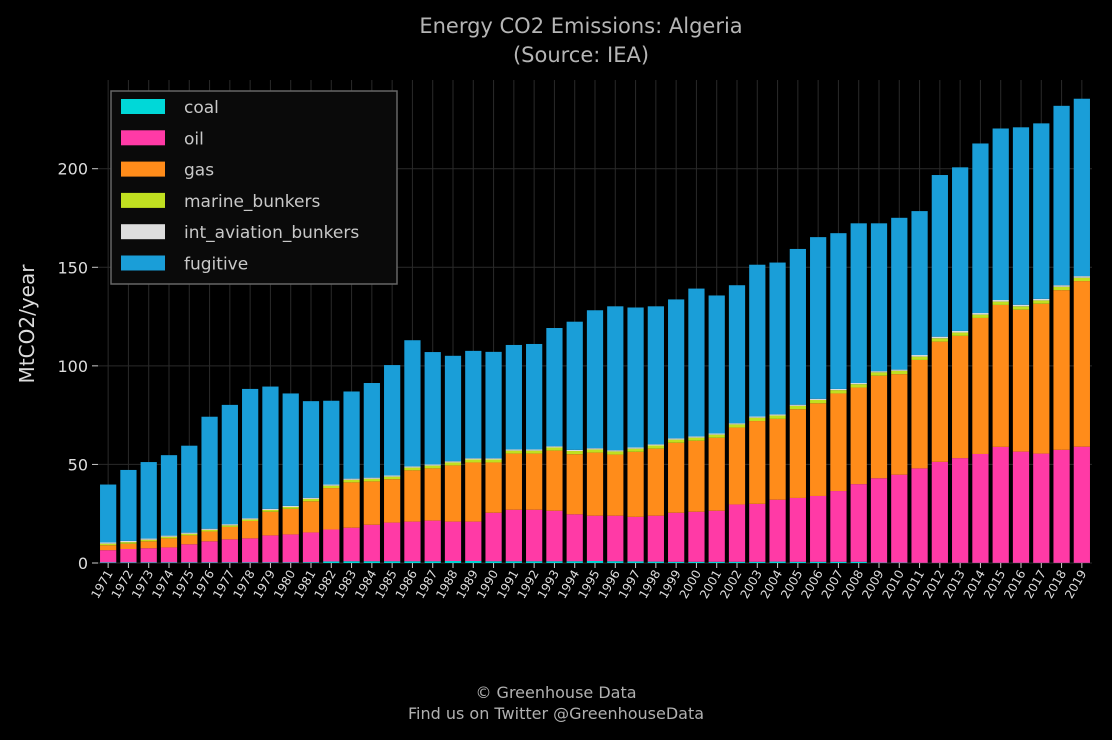  Describe the element at coordinates (216, 265) in the screenshot. I see `legend-label-fugitive: fugitive` at that location.